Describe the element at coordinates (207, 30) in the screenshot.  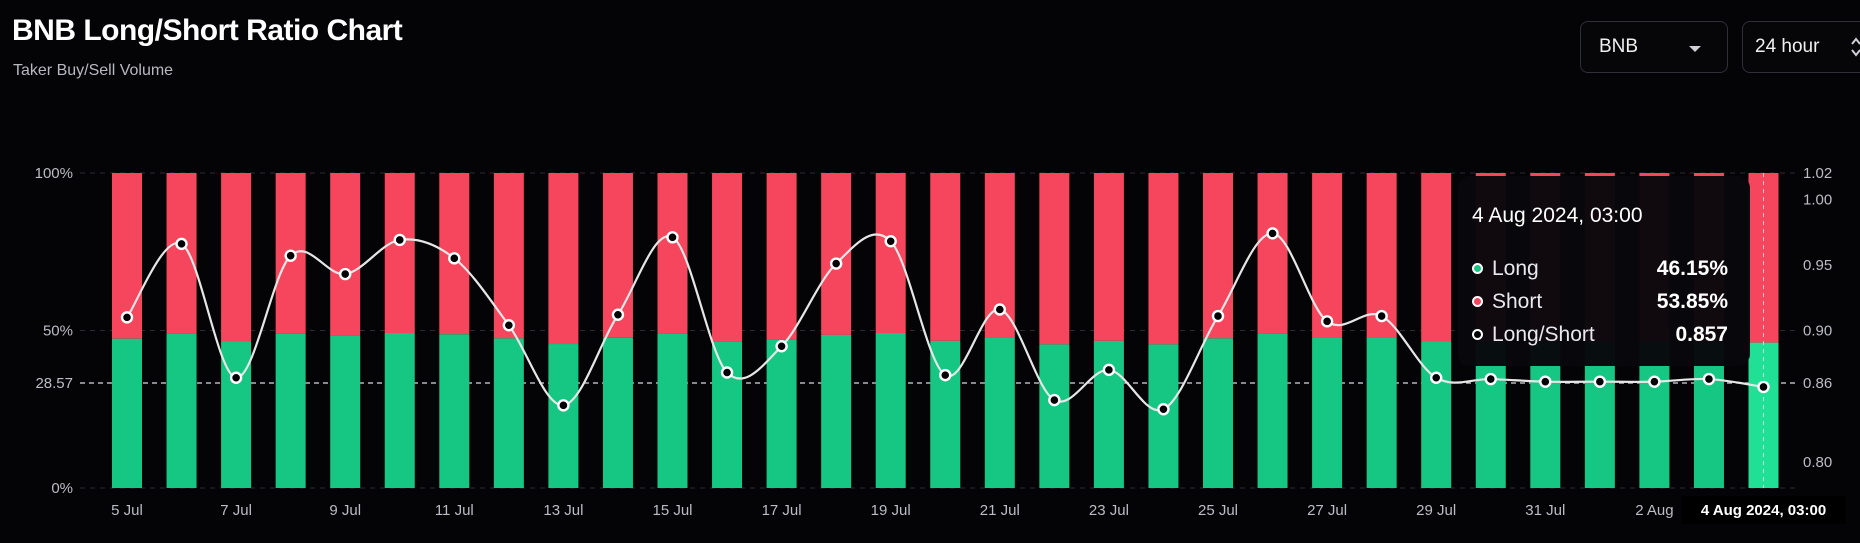
I see `page-title: BNB Long/Short Ratio Chart` at that location.